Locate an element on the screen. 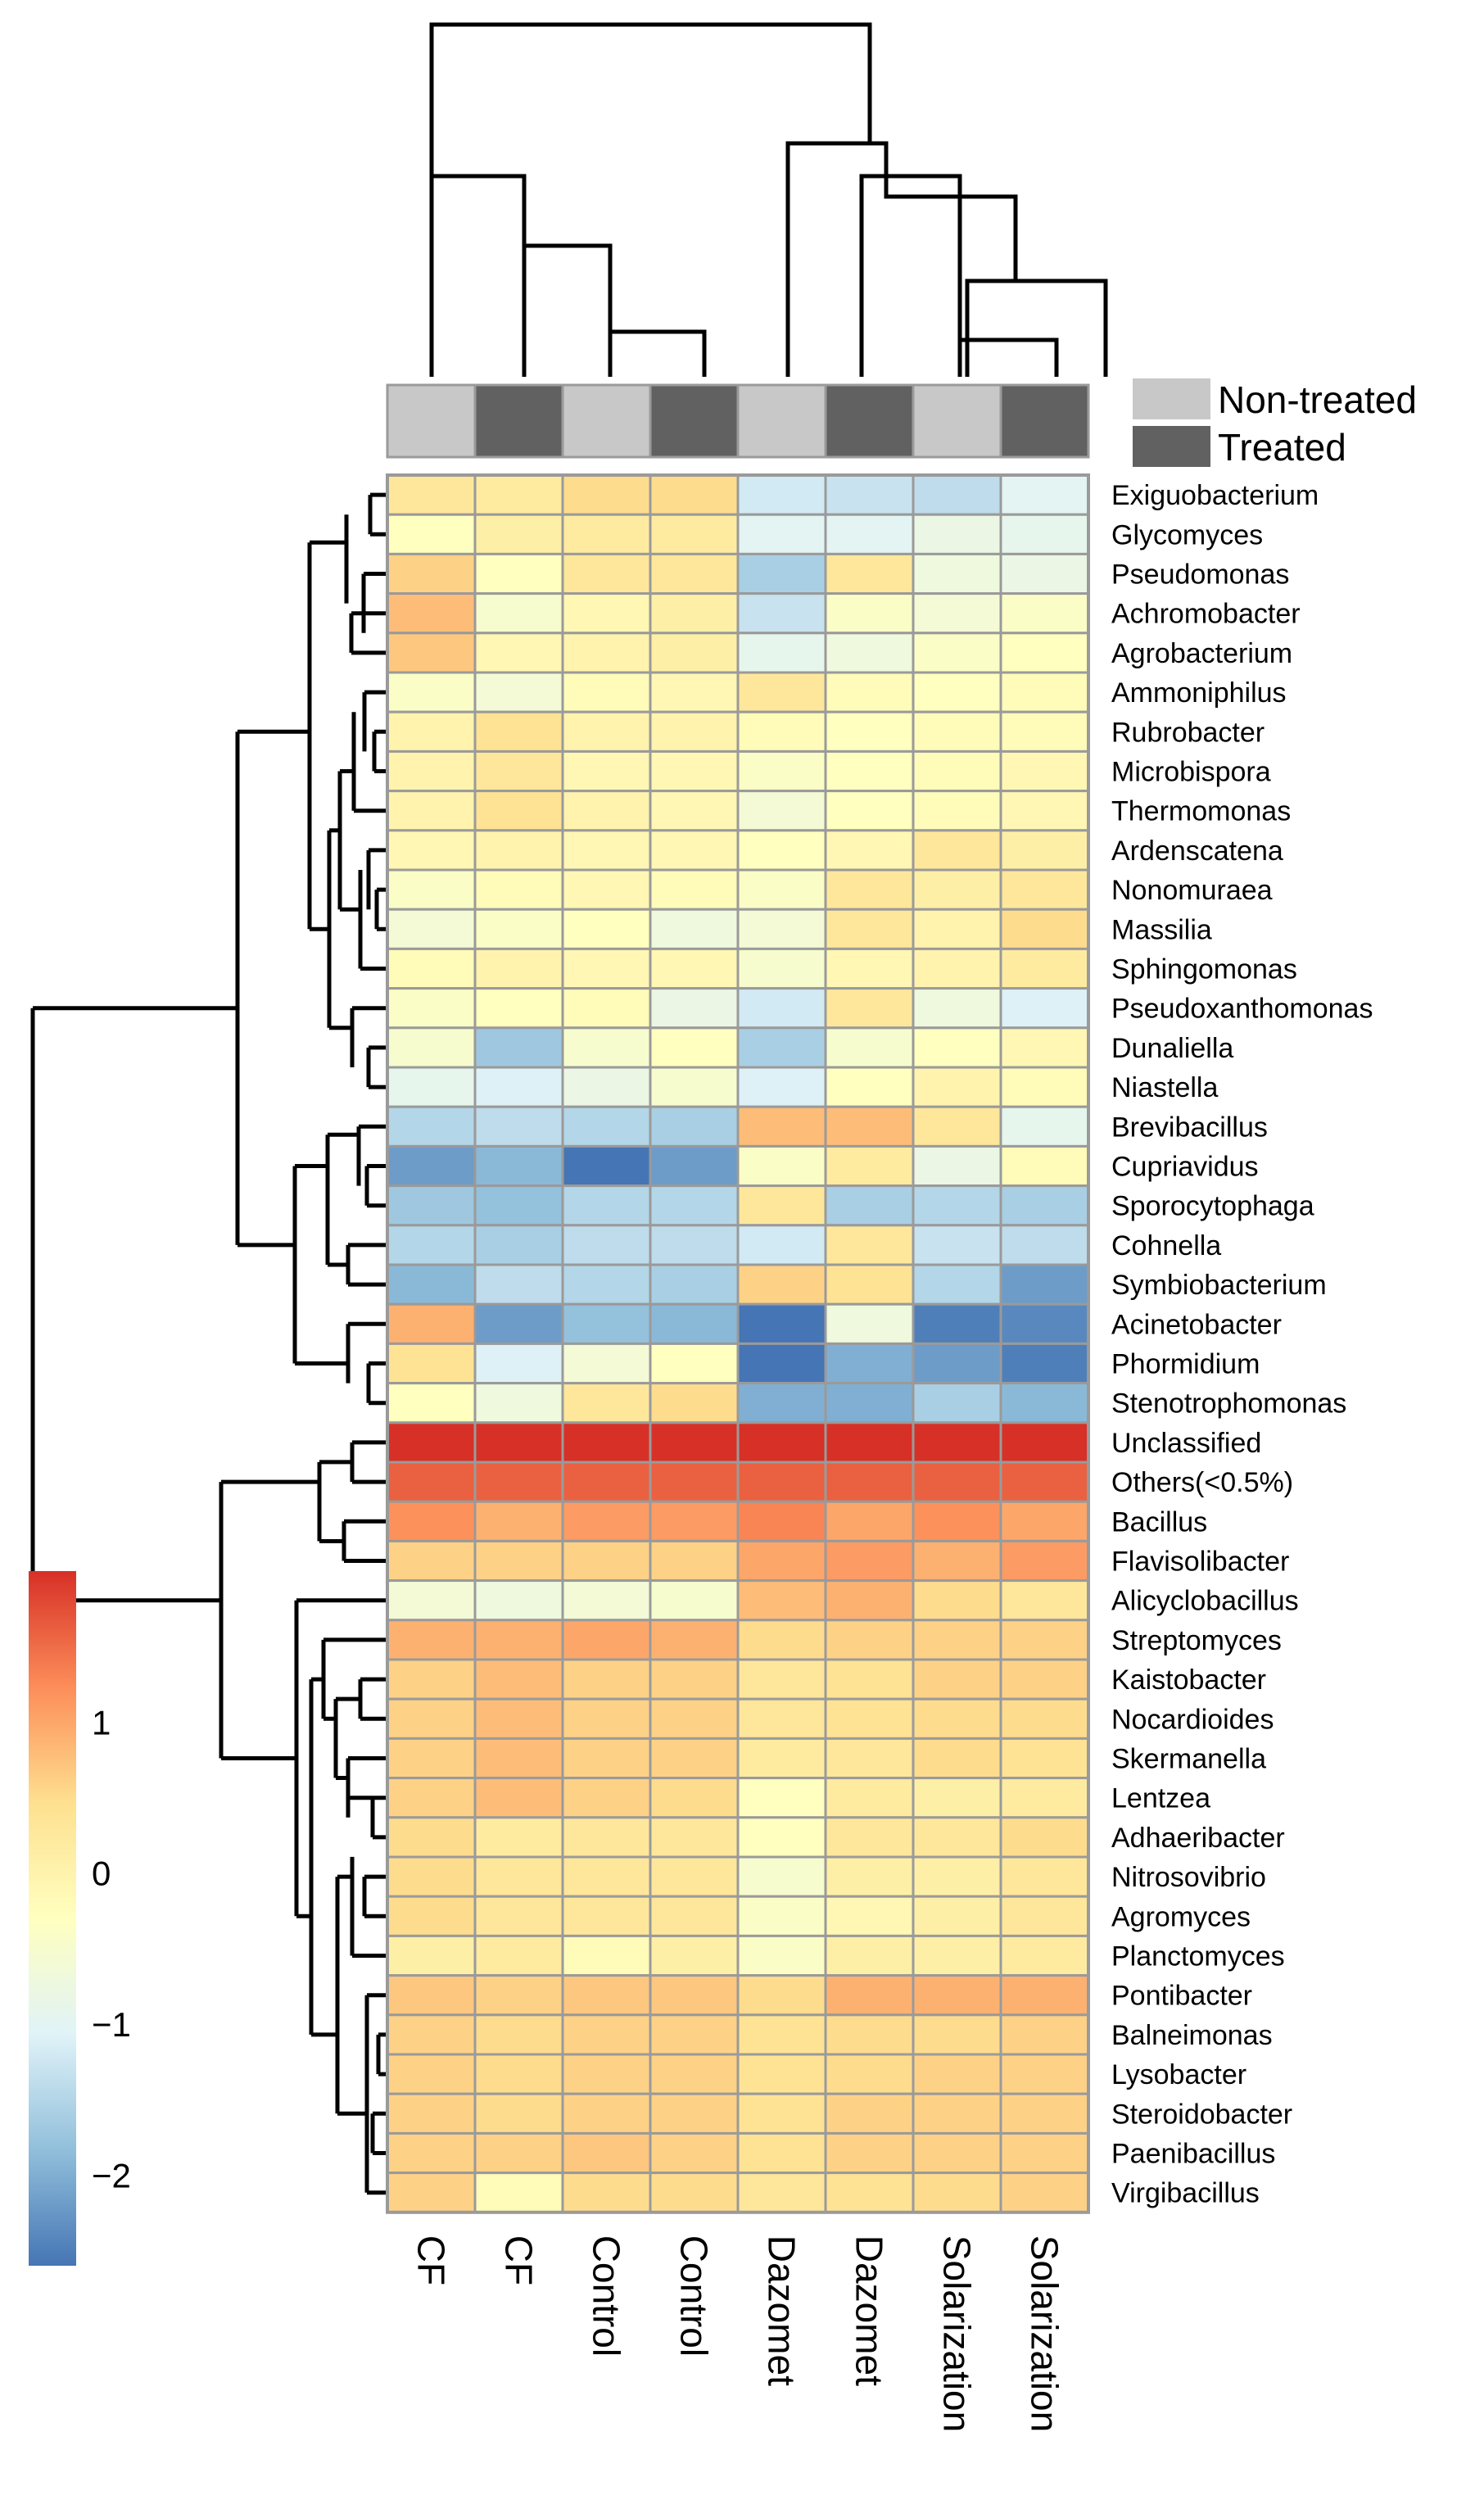 The height and width of the screenshot is (2500, 1484). row-label: Planctomyces is located at coordinates (1198, 1957).